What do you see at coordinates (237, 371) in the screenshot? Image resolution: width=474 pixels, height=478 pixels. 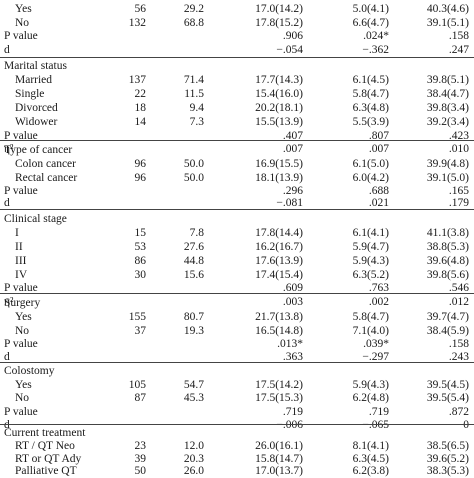 I see `table-row: Colostomy` at bounding box center [237, 371].